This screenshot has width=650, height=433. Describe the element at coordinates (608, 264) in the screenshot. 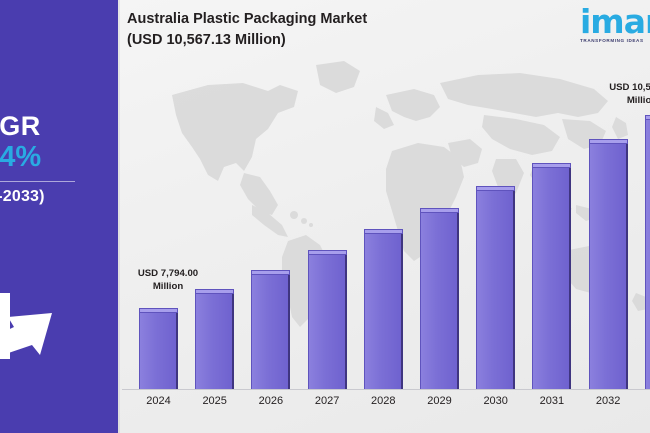

I see `bar-2032` at that location.